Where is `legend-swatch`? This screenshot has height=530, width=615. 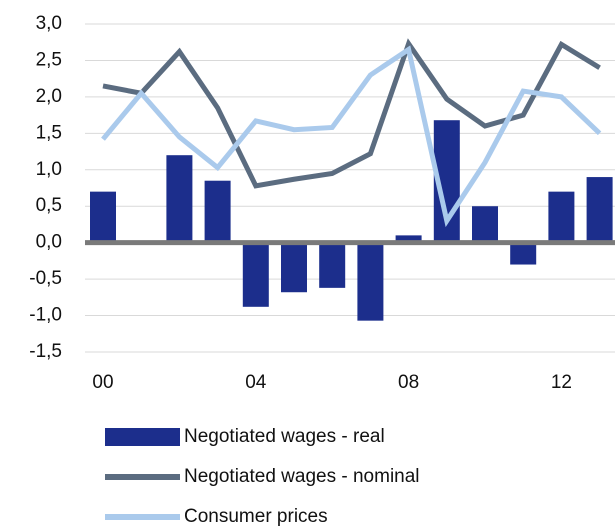
legend-swatch is located at coordinates (142, 437).